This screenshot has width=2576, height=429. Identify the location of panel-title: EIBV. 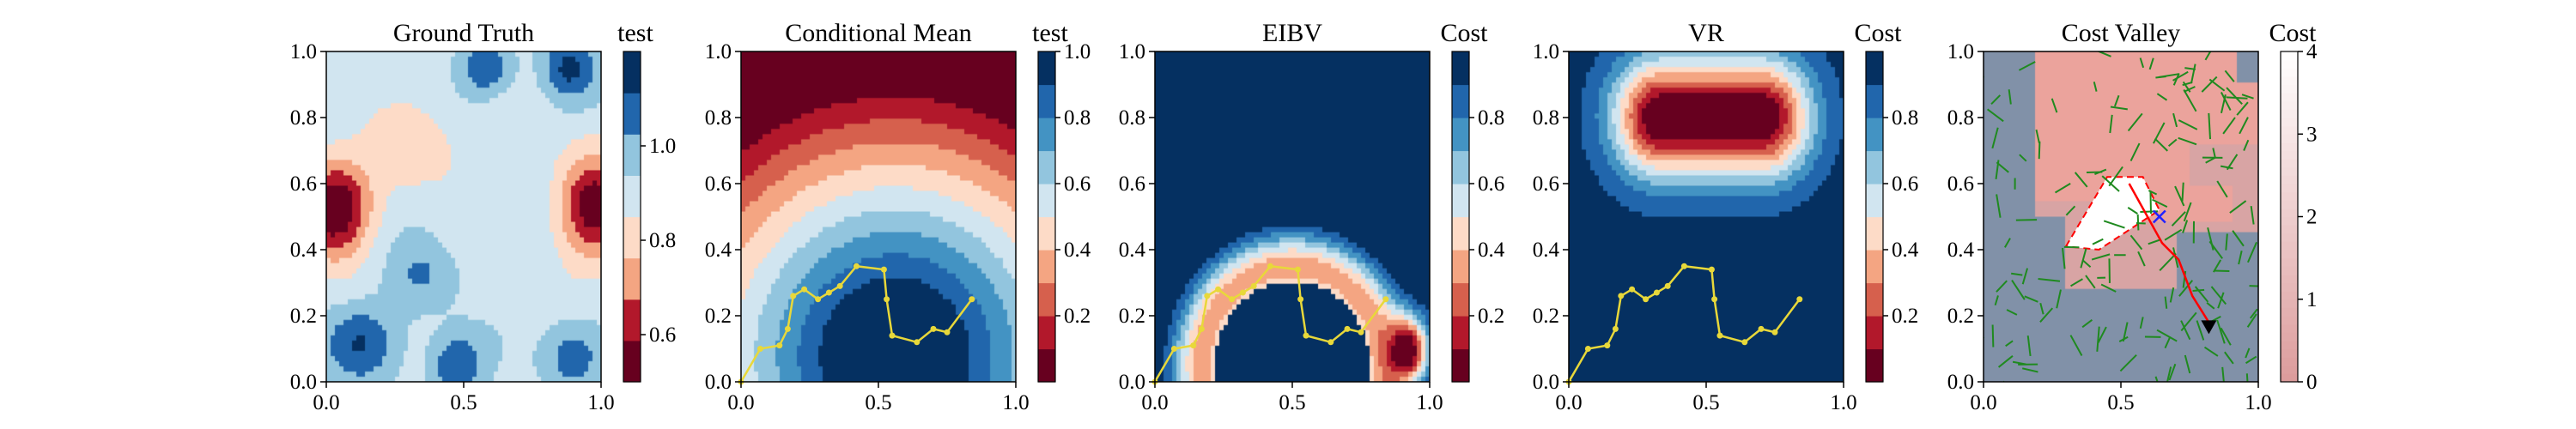
(1292, 33).